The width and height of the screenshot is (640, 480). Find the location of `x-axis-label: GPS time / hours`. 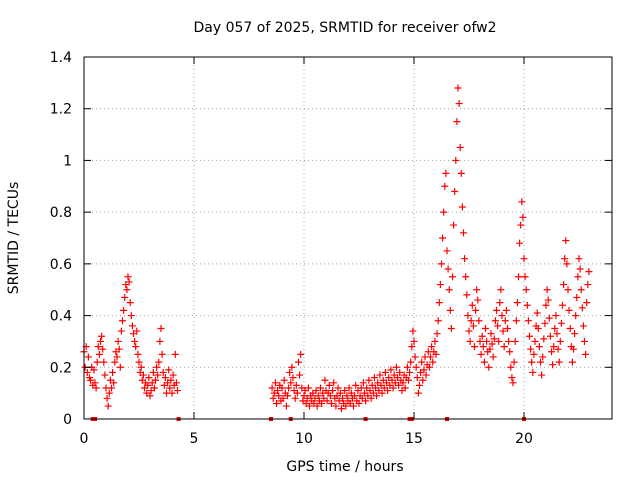

x-axis-label: GPS time / hours is located at coordinates (344, 467).